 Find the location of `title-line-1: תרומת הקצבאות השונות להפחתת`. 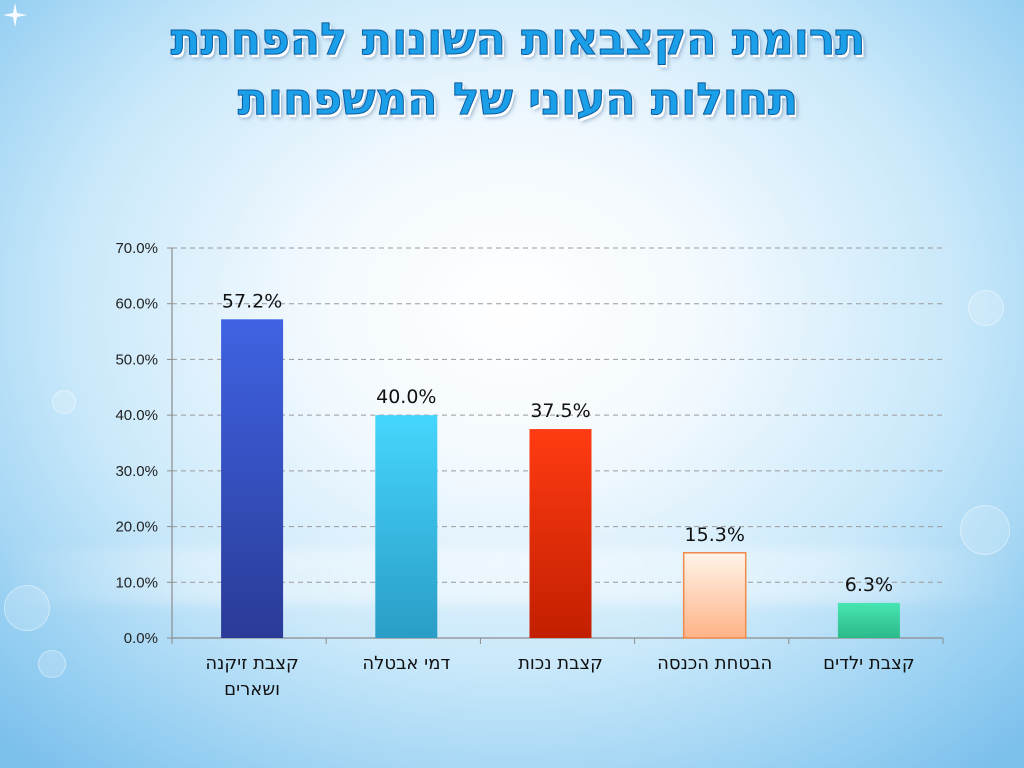

title-line-1: תרומת הקצבאות השונות להפחתת is located at coordinates (518, 40).